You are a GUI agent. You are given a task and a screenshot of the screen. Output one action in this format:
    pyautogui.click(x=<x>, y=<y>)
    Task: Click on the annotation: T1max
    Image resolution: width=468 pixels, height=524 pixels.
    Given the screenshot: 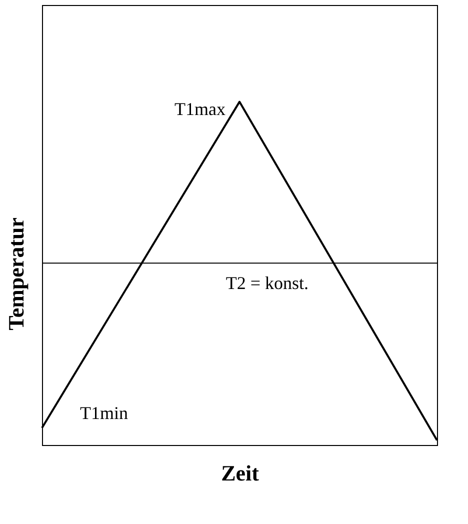 What is the action you would take?
    pyautogui.click(x=200, y=108)
    